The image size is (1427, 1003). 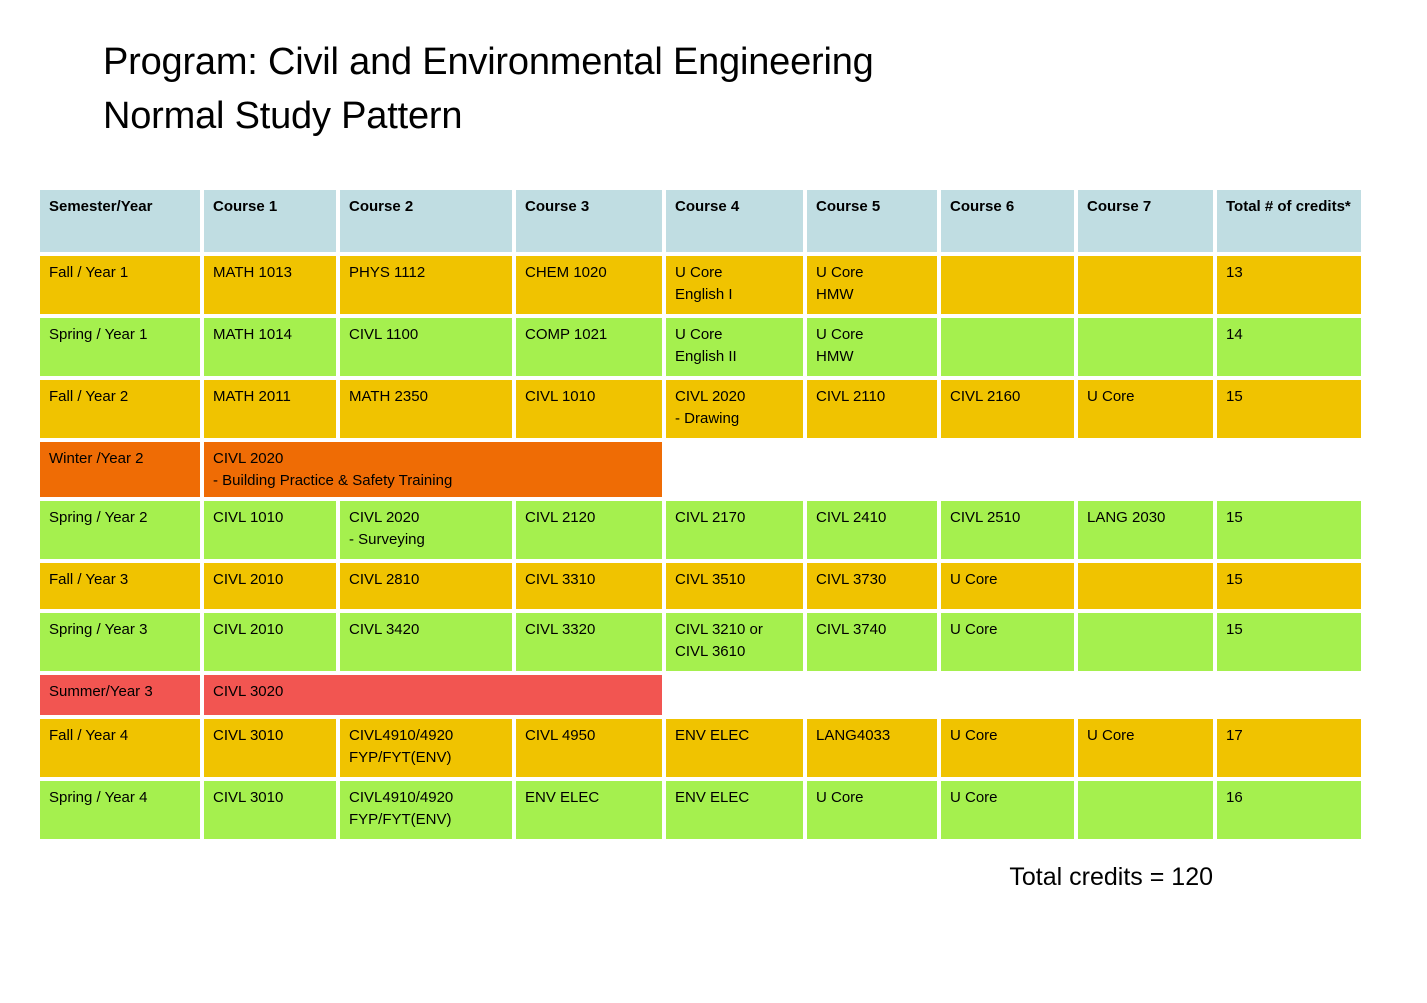 What do you see at coordinates (120, 586) in the screenshot?
I see `semester-cell: Fall / Year 3` at bounding box center [120, 586].